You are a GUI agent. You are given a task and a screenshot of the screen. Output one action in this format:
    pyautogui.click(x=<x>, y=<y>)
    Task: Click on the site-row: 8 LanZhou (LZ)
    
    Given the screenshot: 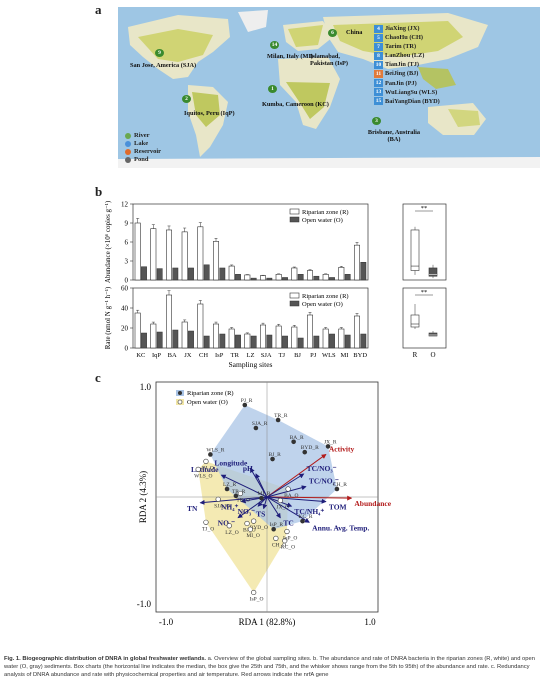 What is the action you would take?
    pyautogui.click(x=407, y=55)
    